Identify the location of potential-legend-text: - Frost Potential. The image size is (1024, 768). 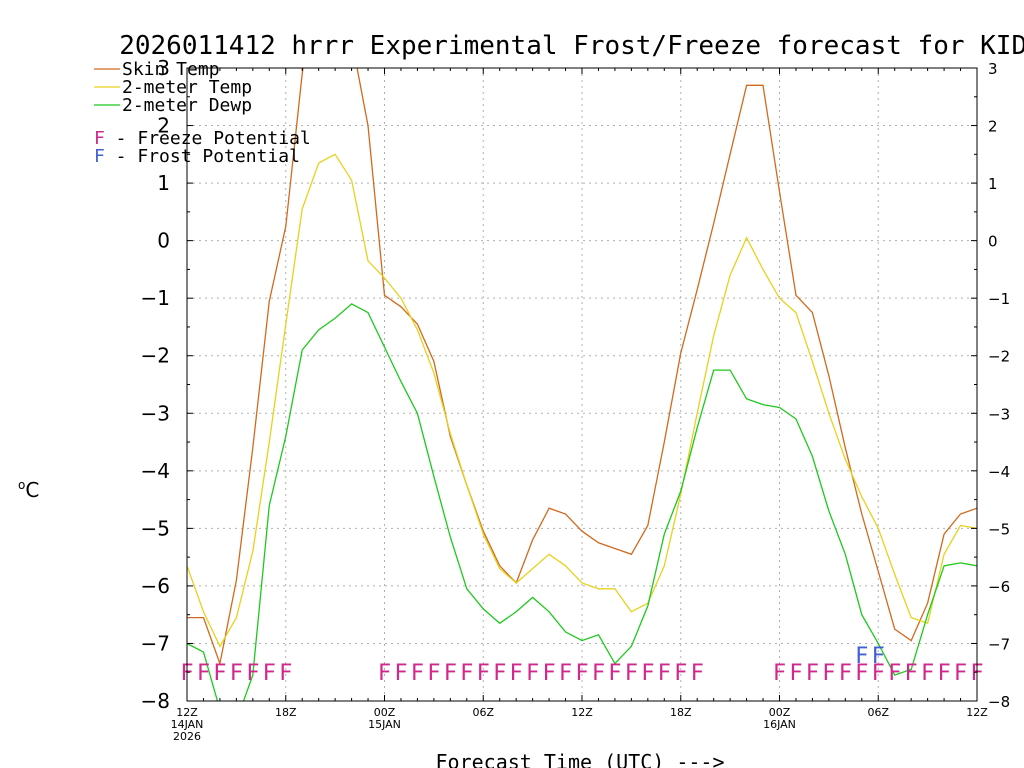
(202, 156).